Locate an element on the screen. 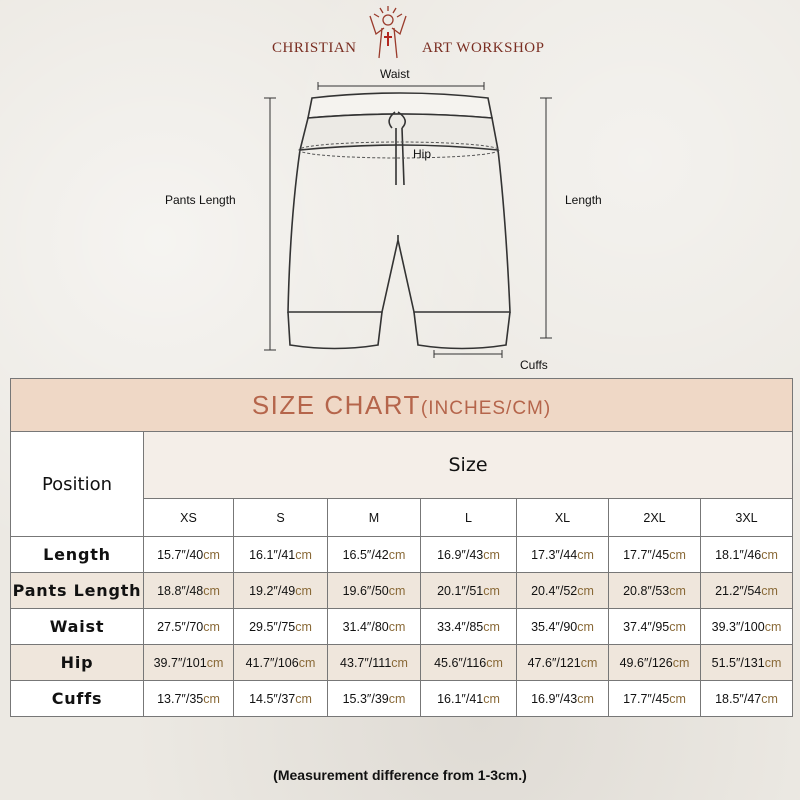 This screenshot has height=800, width=800. measurement-cell: 49.6″/126cm is located at coordinates (654, 662).